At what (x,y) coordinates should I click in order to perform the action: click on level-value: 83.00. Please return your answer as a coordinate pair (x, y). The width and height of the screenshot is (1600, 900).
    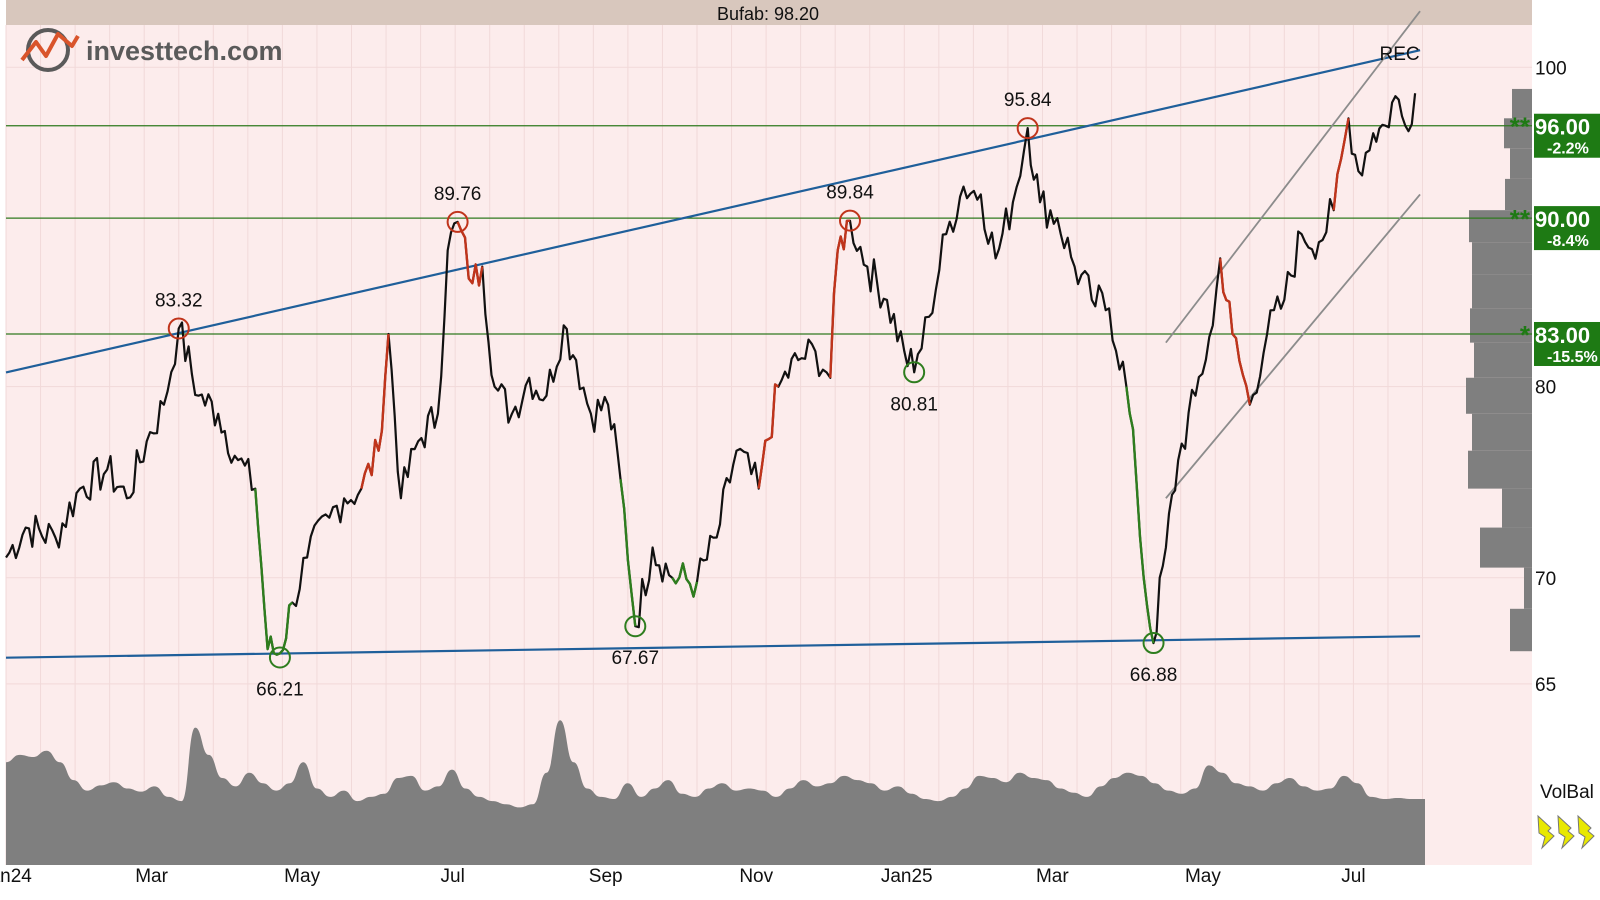
    Looking at the image, I should click on (1562, 335).